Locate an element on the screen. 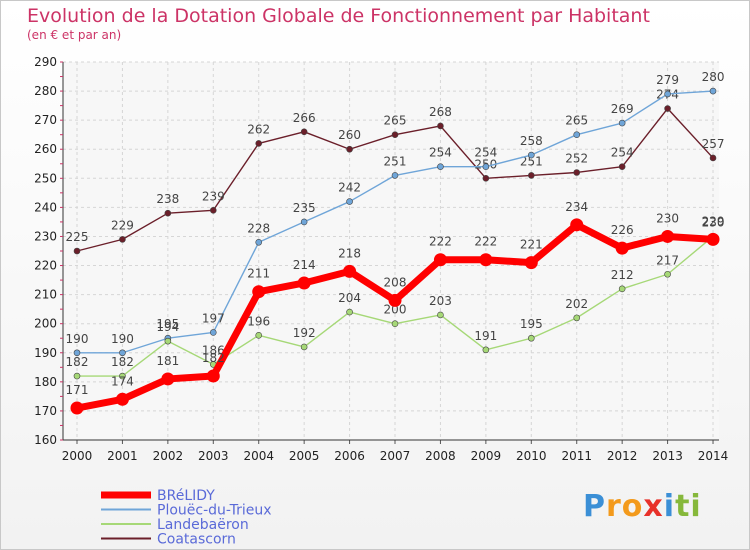 The height and width of the screenshot is (550, 750). x-tick-label: 2010 is located at coordinates (531, 456).